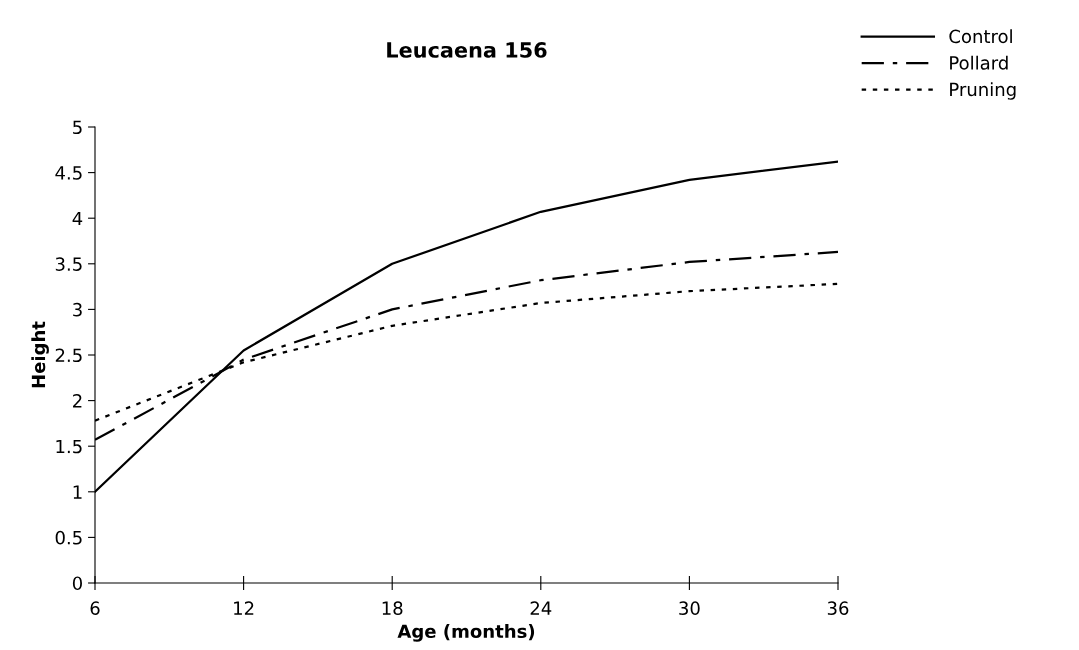 The width and height of the screenshot is (1079, 650). I want to click on y-tick-label: 2.5, so click(68, 355).